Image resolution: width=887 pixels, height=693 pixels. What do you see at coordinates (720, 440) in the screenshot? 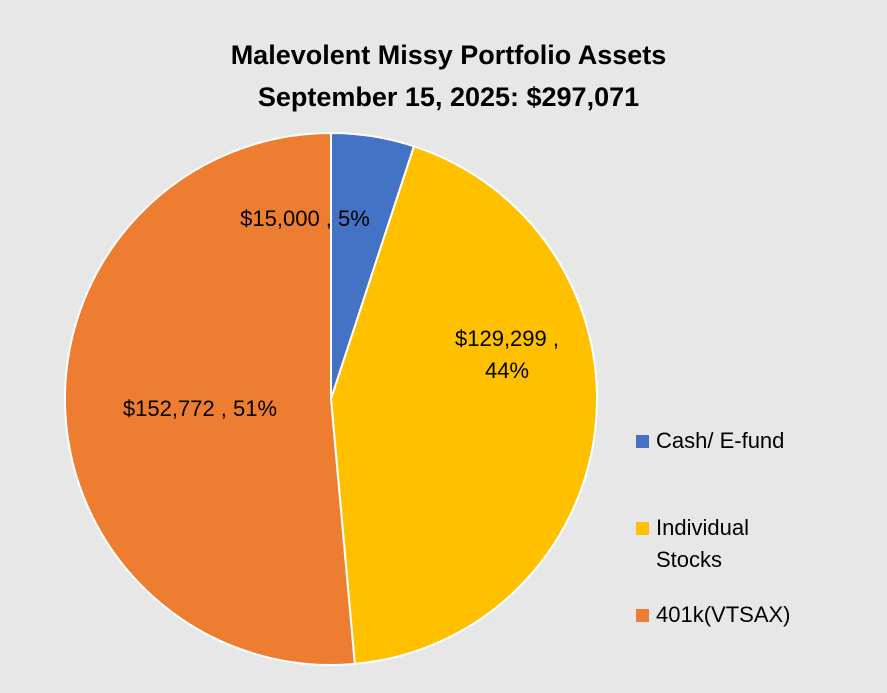
I see `legend-label-cash: Cash/ E-fund` at bounding box center [720, 440].